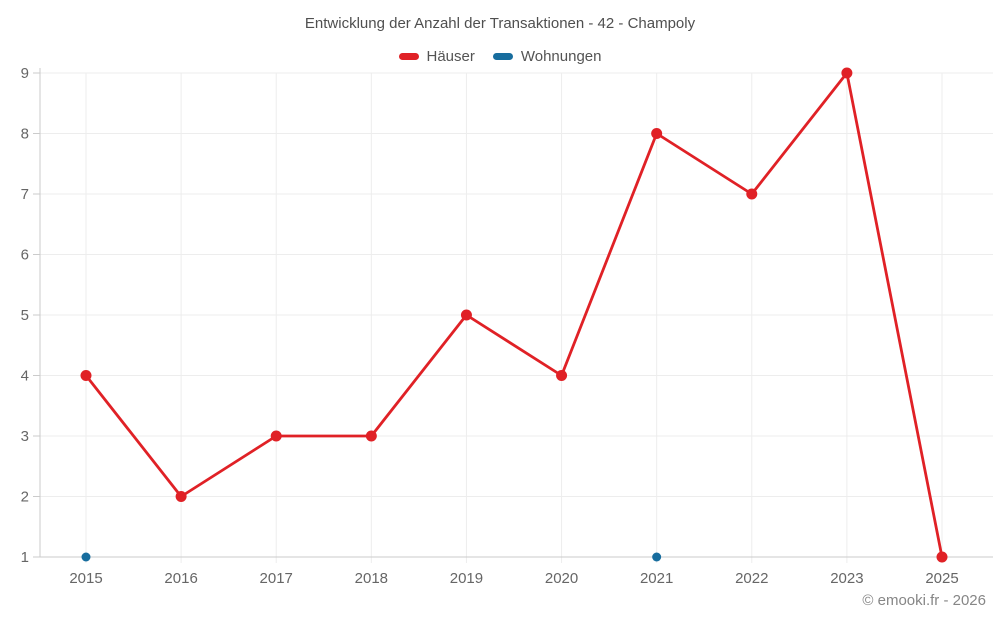  I want to click on legend-item-wohnungen: Wohnungen, so click(547, 56).